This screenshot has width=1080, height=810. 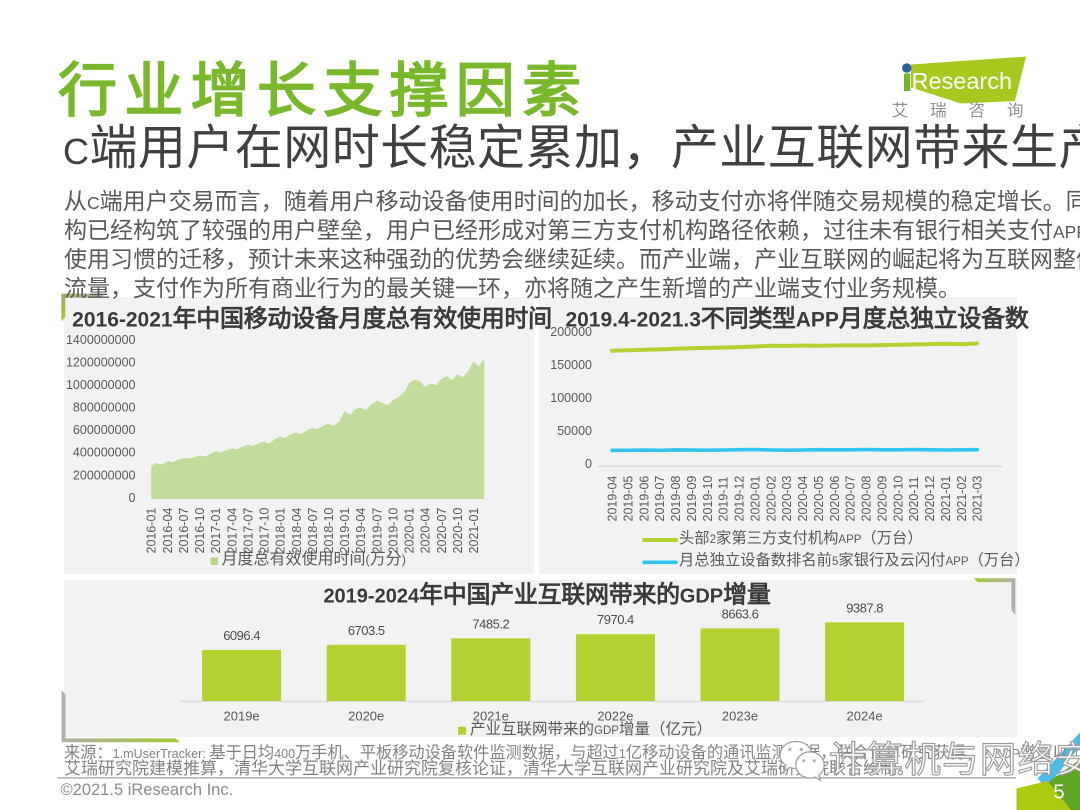 I want to click on svg-text: 2016-04, so click(x=168, y=531).